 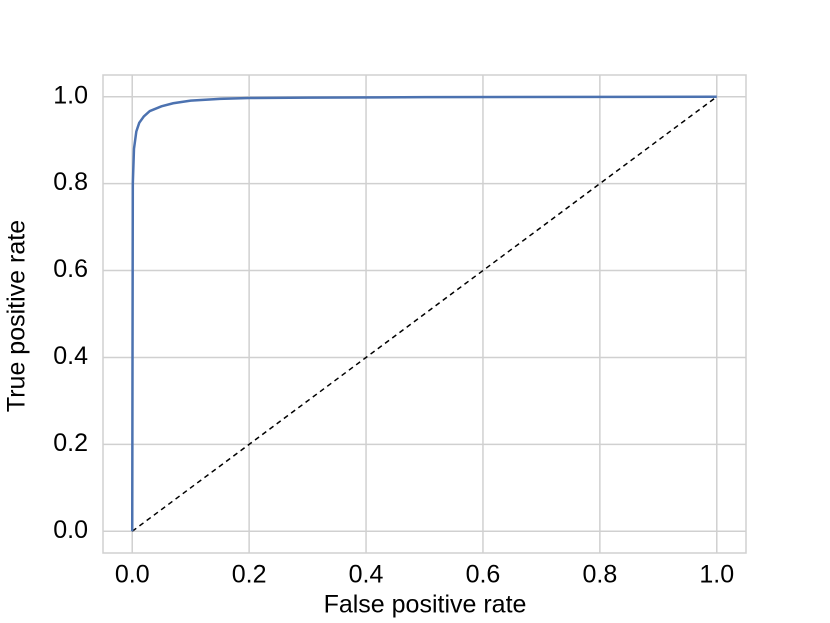 What do you see at coordinates (716, 575) in the screenshot?
I see `x-tick-label: 1.0` at bounding box center [716, 575].